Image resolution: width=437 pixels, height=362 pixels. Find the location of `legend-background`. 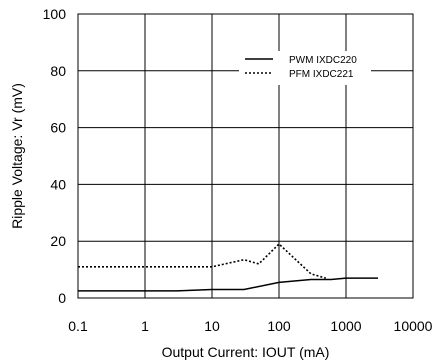

legend-background is located at coordinates (305, 68).